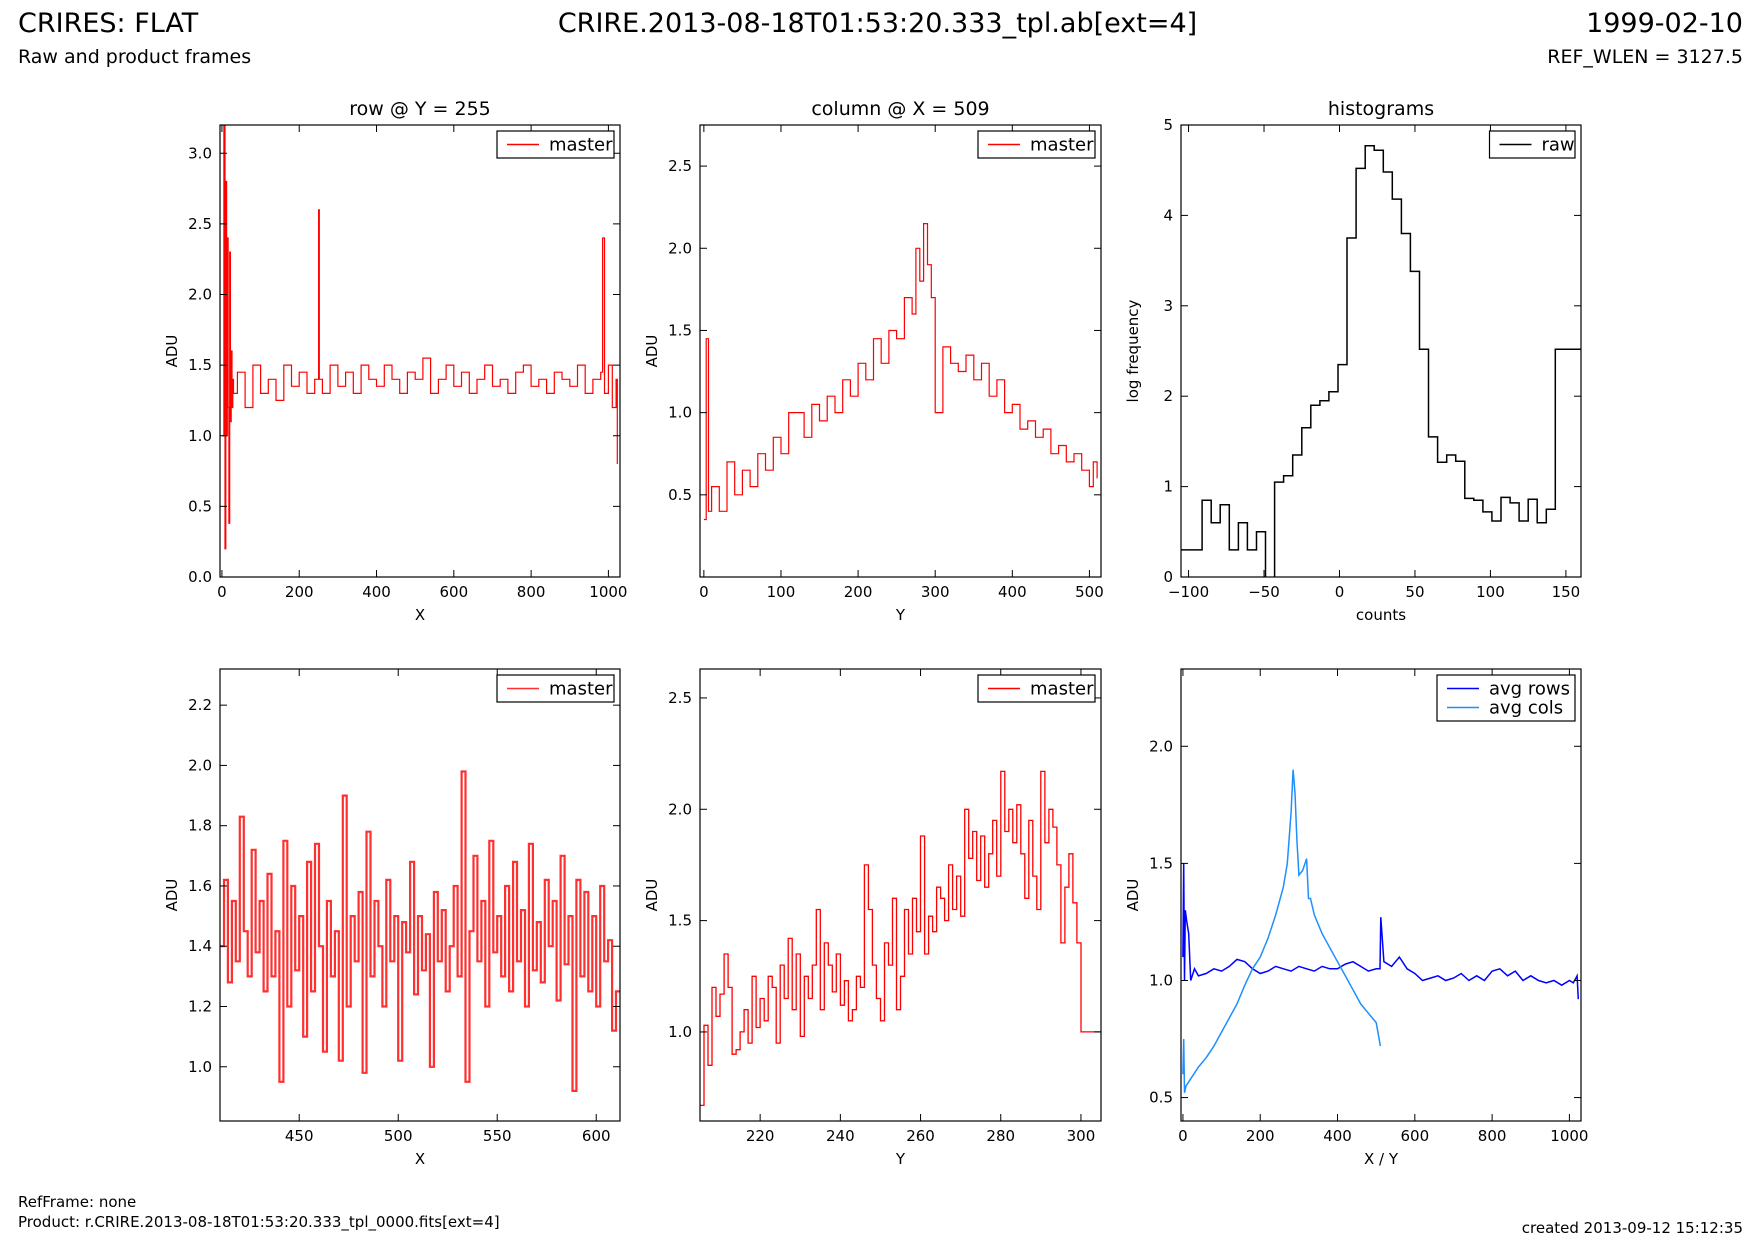 Image resolution: width=1755 pixels, height=1245 pixels. What do you see at coordinates (1645, 57) in the screenshot?
I see `ref-wlen-label: REF_WLEN = 3127.5` at bounding box center [1645, 57].